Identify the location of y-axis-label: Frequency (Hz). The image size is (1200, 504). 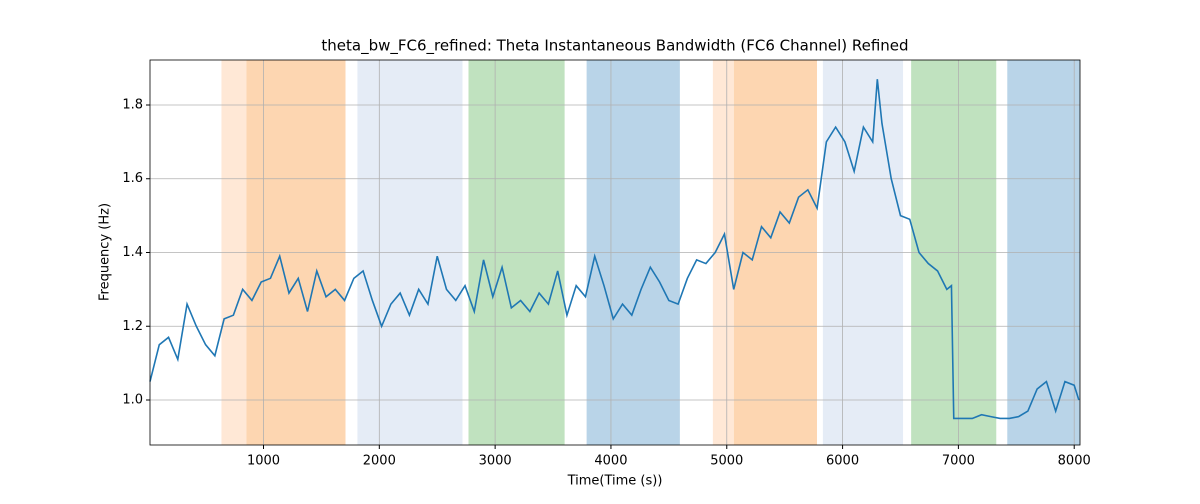
(105, 252).